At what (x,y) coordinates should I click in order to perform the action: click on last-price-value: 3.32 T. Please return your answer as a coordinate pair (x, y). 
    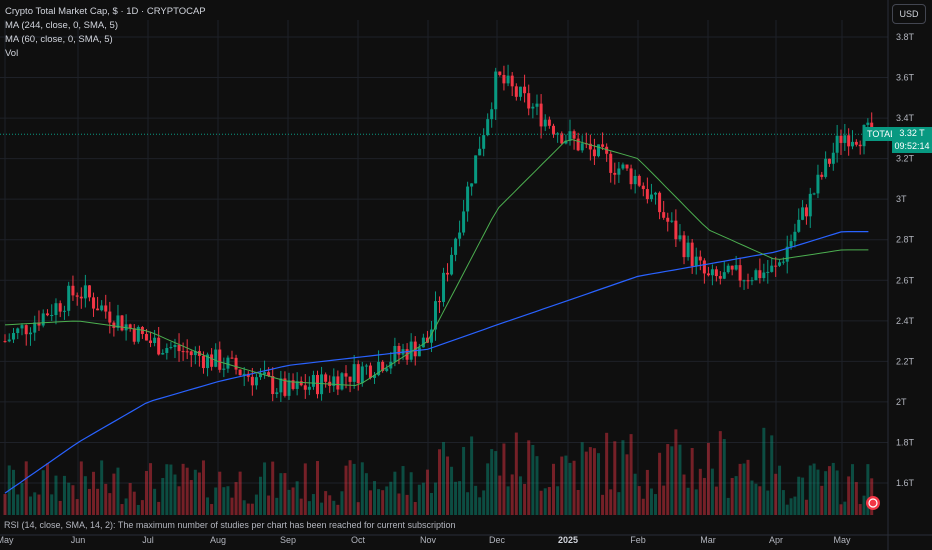
    Looking at the image, I should click on (912, 133).